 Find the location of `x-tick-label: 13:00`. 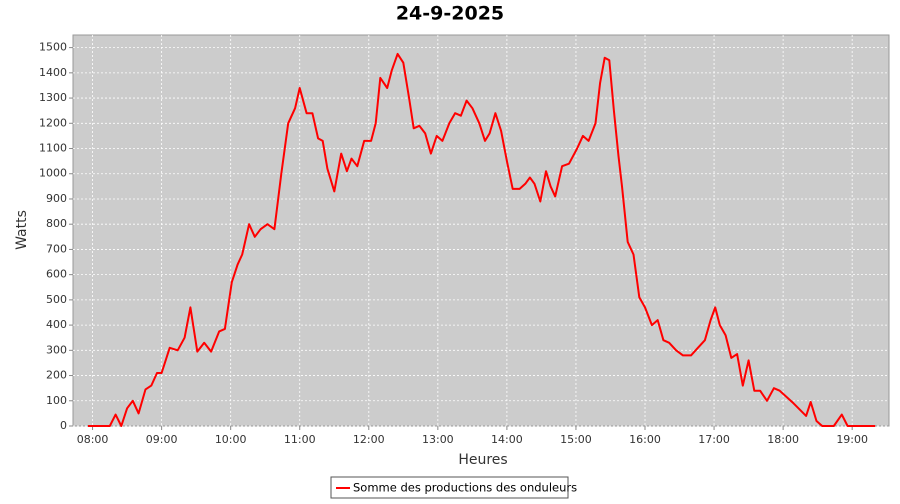

x-tick-label: 13:00 is located at coordinates (438, 439).